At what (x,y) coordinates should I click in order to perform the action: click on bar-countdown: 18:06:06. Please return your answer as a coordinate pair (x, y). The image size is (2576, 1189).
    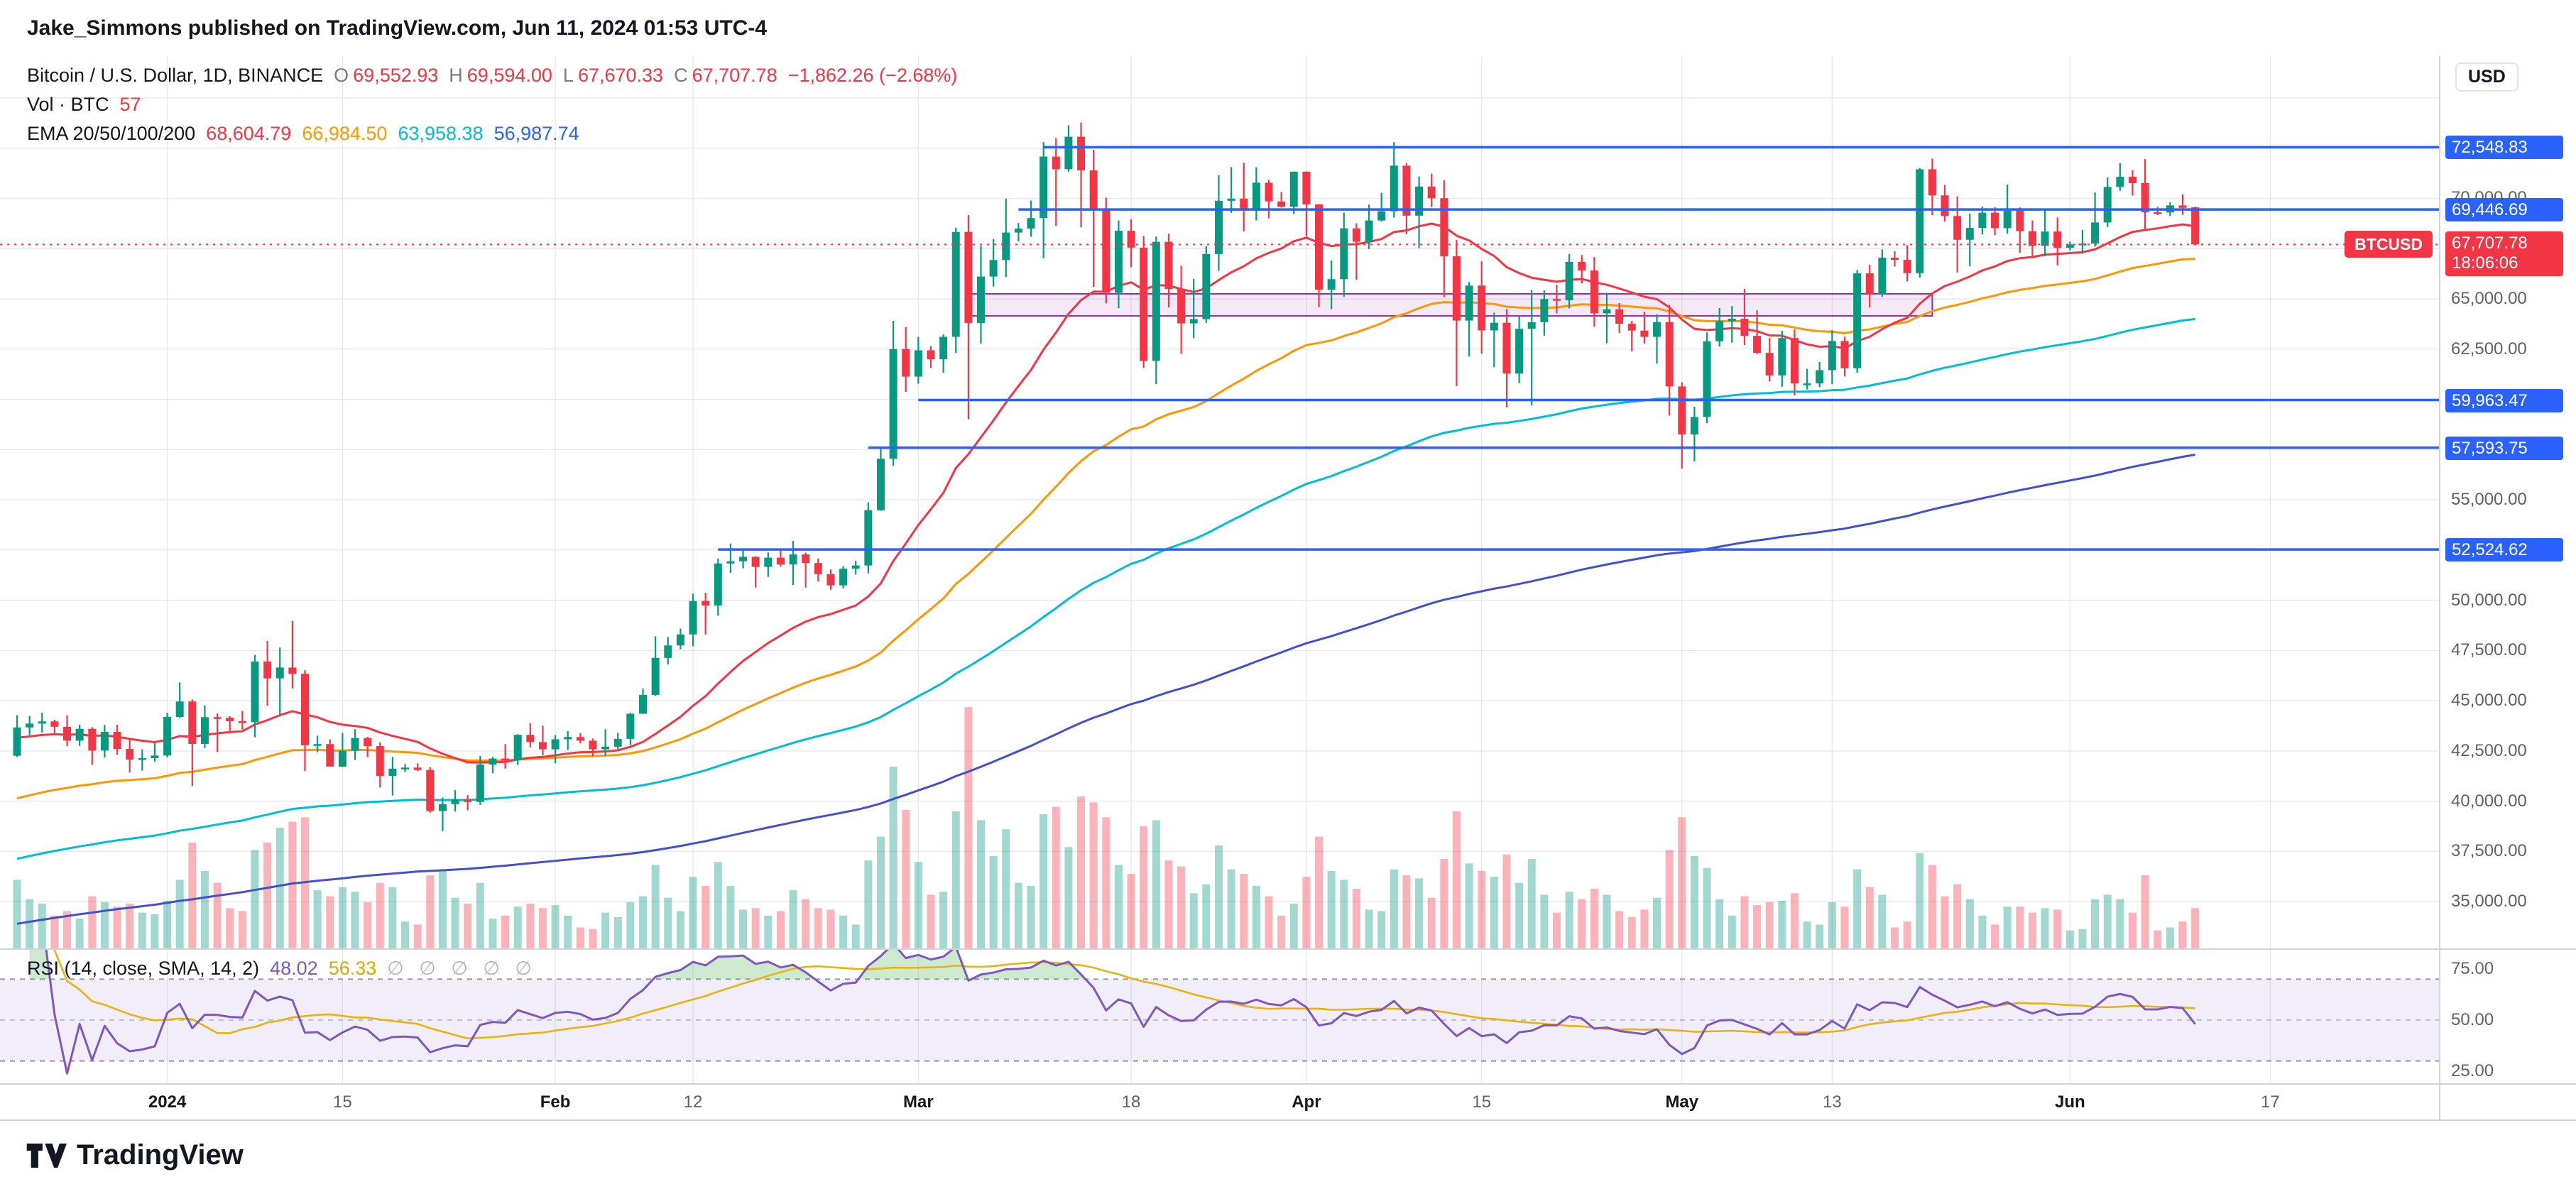
    Looking at the image, I should click on (2485, 263).